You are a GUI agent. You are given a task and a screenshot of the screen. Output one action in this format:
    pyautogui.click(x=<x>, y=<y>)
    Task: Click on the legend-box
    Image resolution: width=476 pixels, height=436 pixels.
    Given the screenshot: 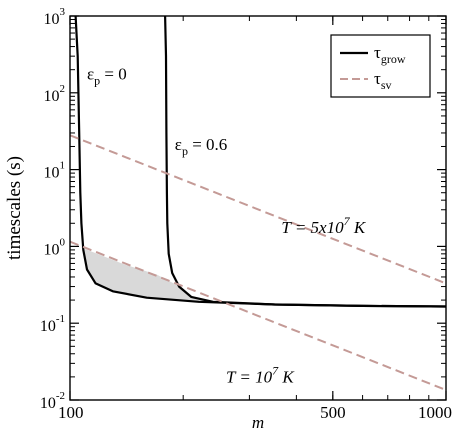 What is the action you would take?
    pyautogui.click(x=380, y=66)
    